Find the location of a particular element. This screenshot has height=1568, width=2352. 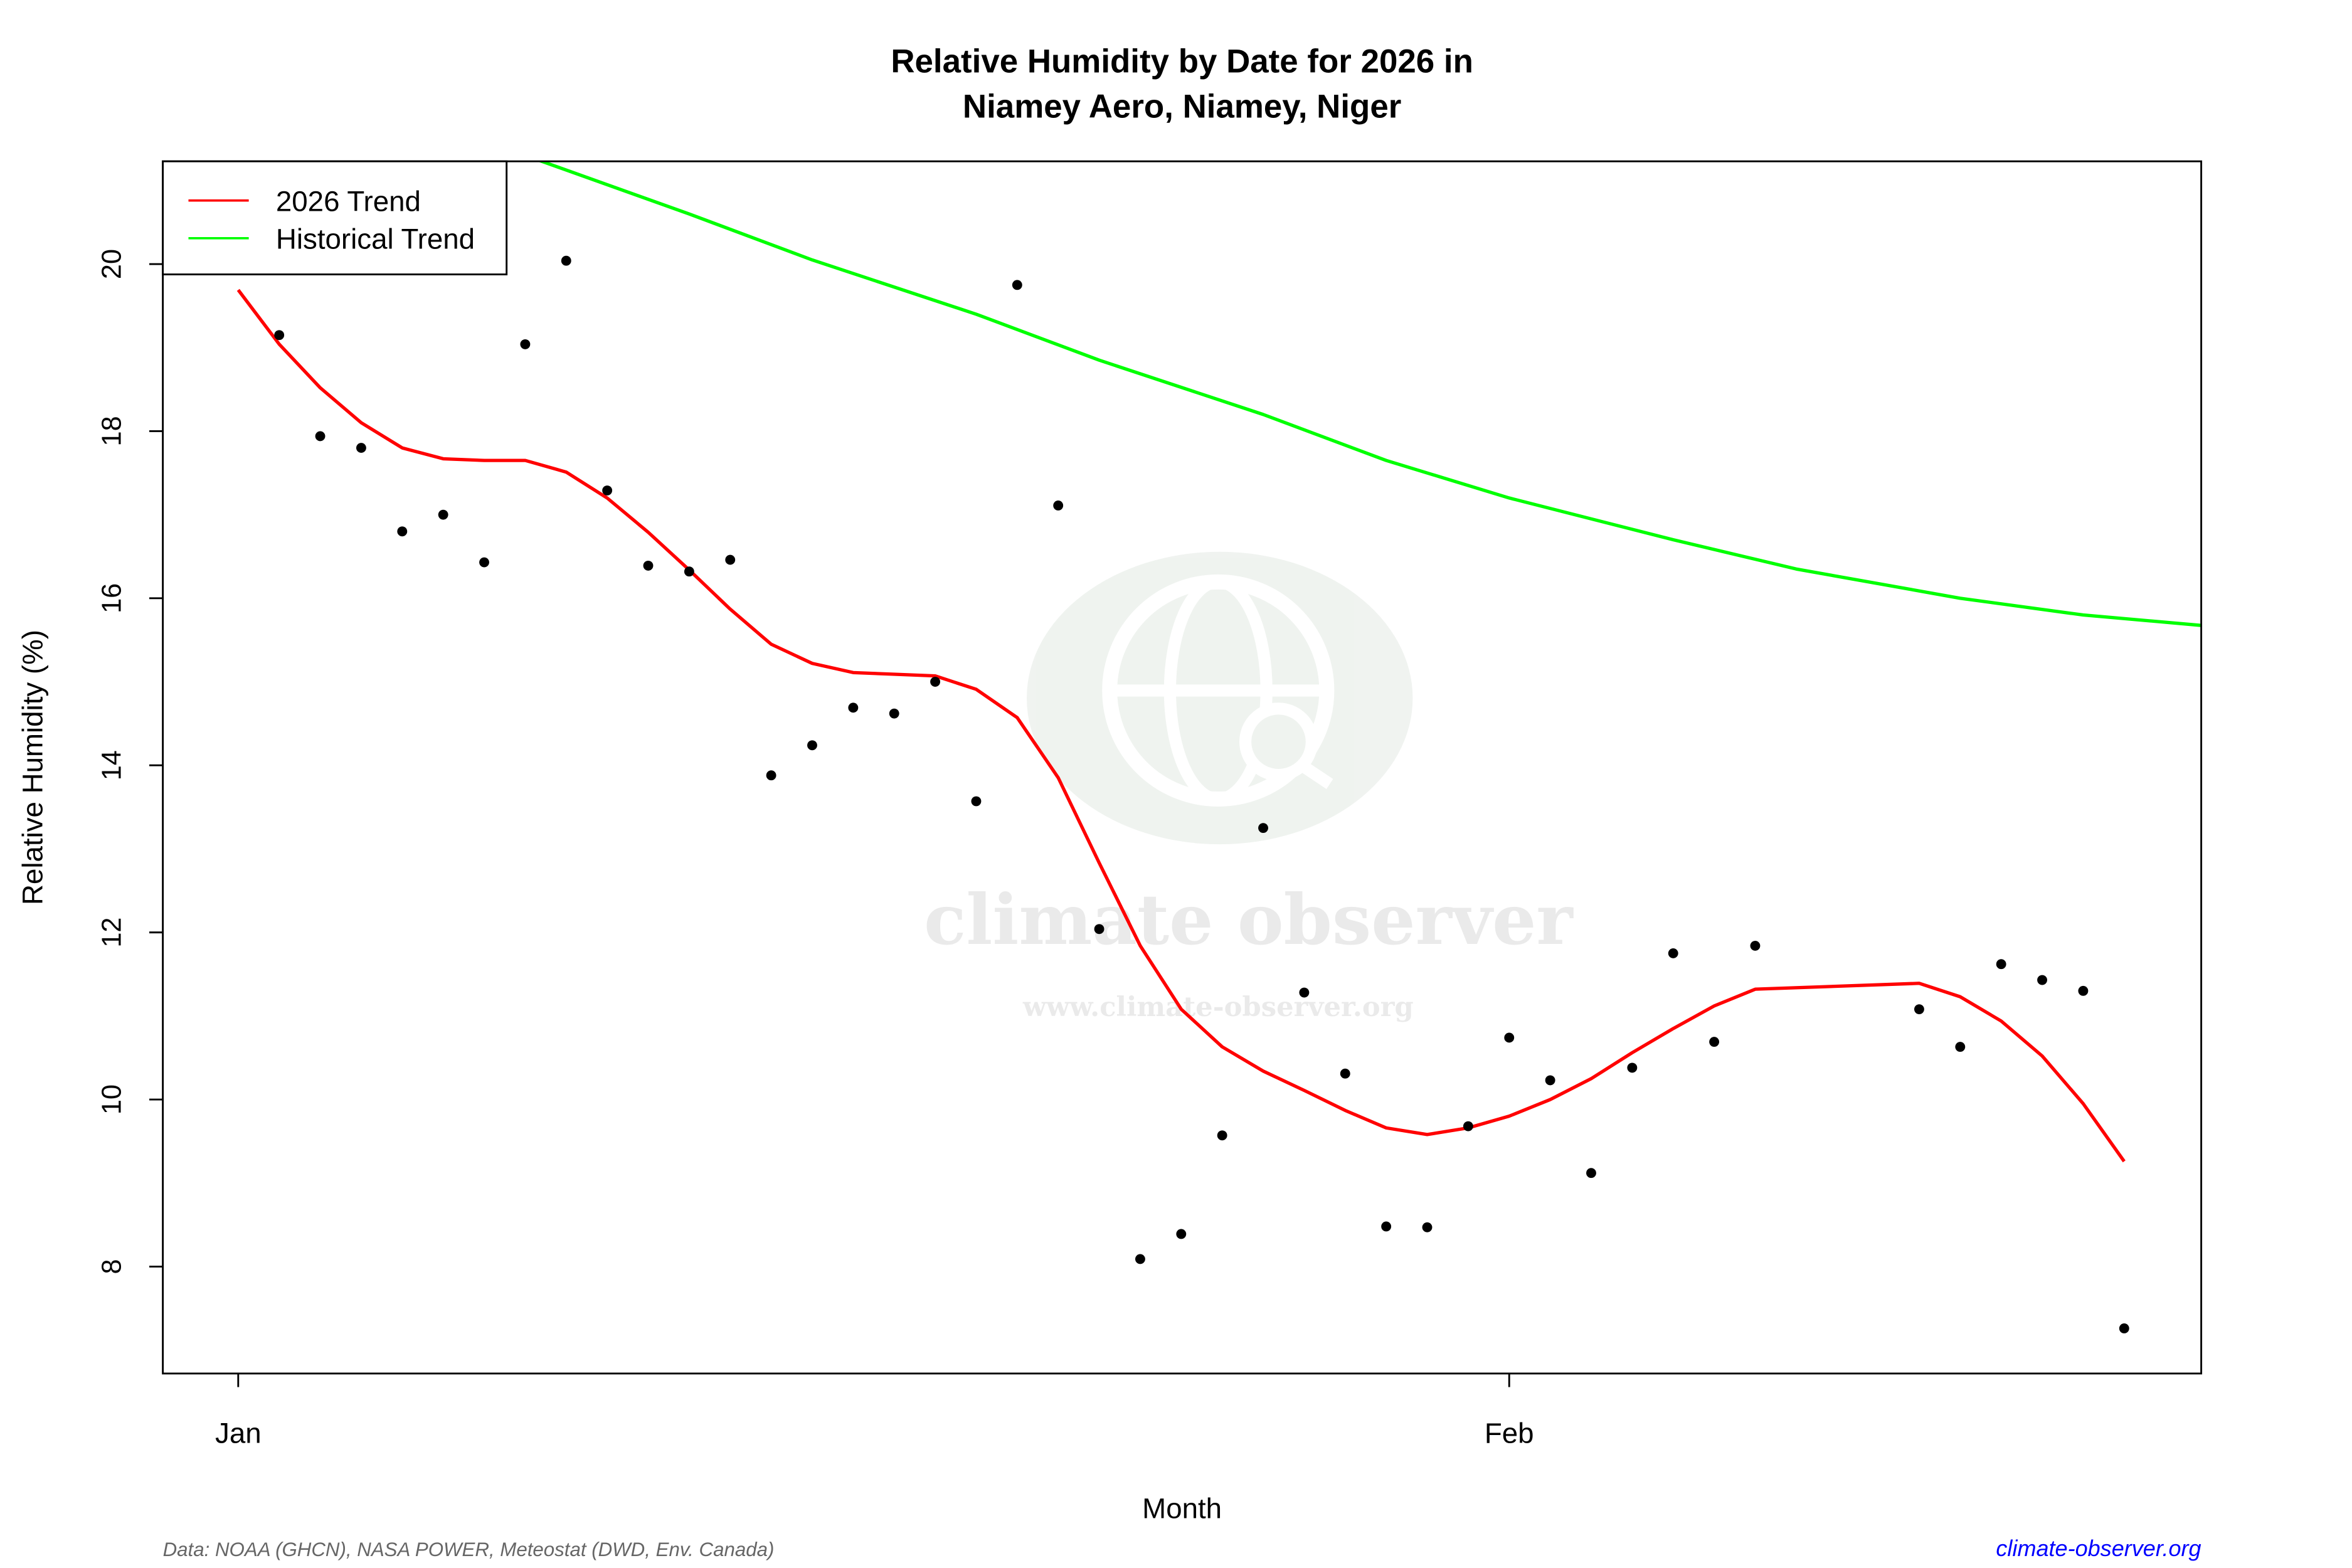

svg-text: www.climate-observer.org is located at coordinates (1218, 1007).